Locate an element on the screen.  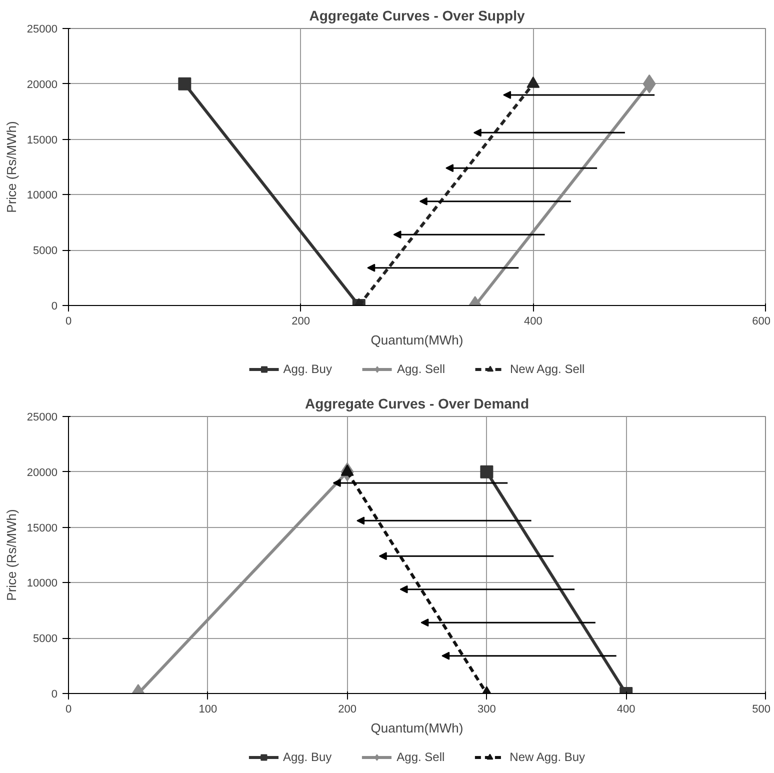
x-tick-label: 500 is located at coordinates (761, 710).